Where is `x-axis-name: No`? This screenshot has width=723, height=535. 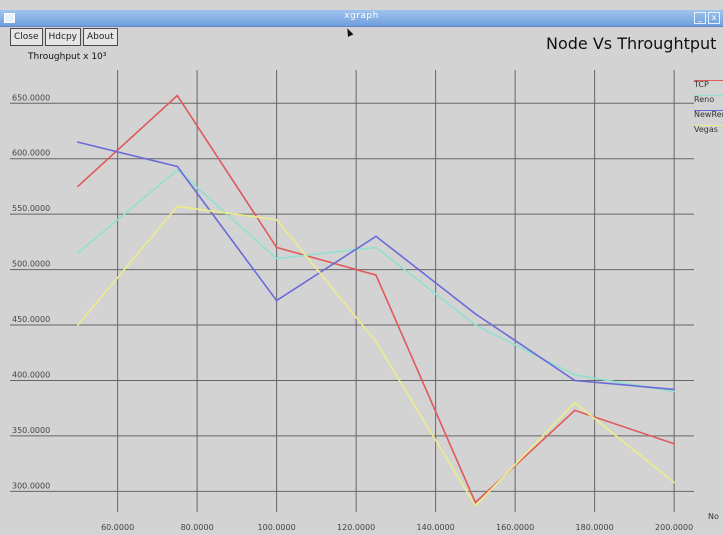
x-axis-name: No is located at coordinates (713, 516).